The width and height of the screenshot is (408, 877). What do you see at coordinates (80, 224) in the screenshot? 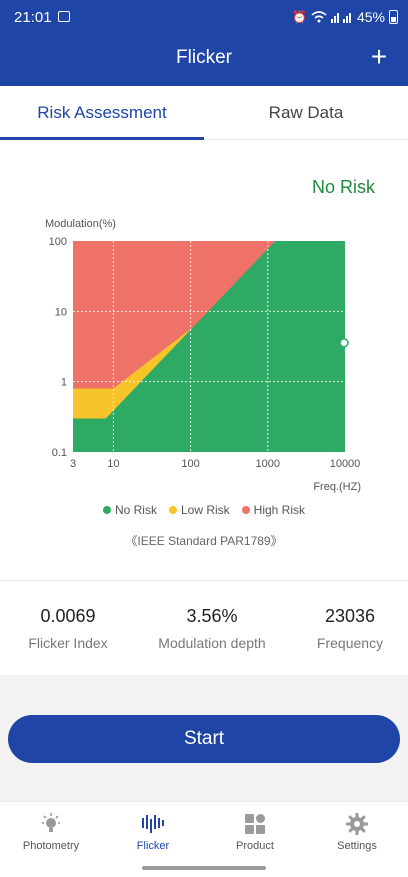
I see `y-axis-label: Modulation(%)` at bounding box center [80, 224].